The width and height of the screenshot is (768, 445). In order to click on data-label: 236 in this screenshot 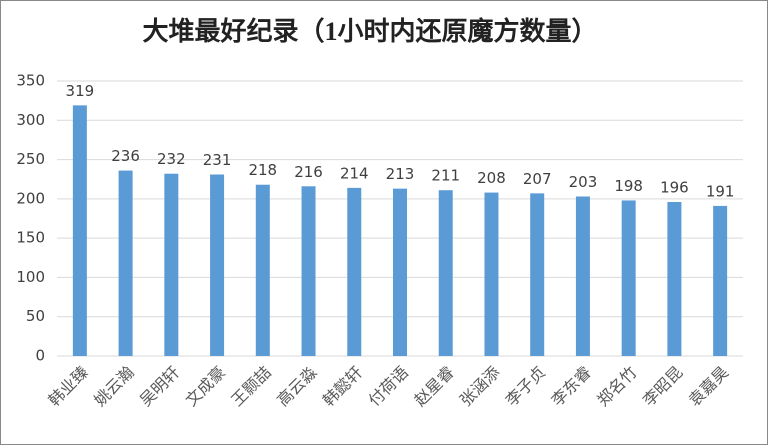, I will do `click(125, 156)`.